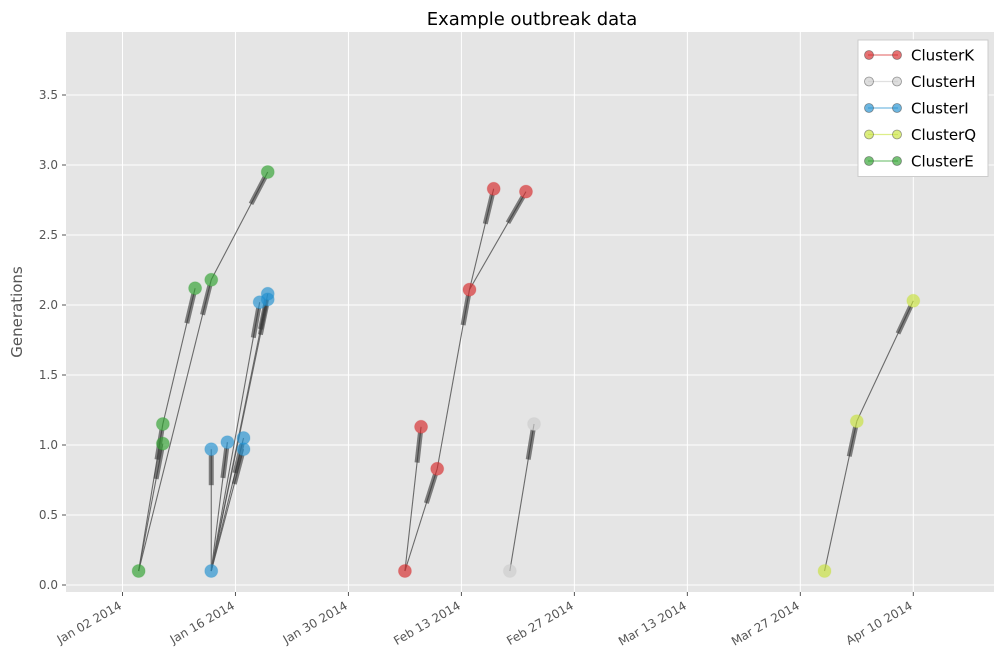 This screenshot has width=1006, height=668. I want to click on y-tick-label: 0.5, so click(48, 515).